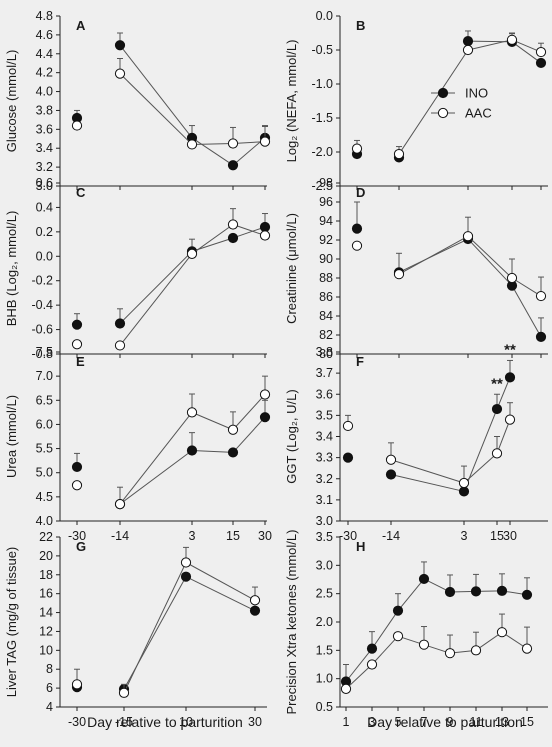  I want to click on y-axis-title: Log₂ (NEFA, mmol/L), so click(291, 101).